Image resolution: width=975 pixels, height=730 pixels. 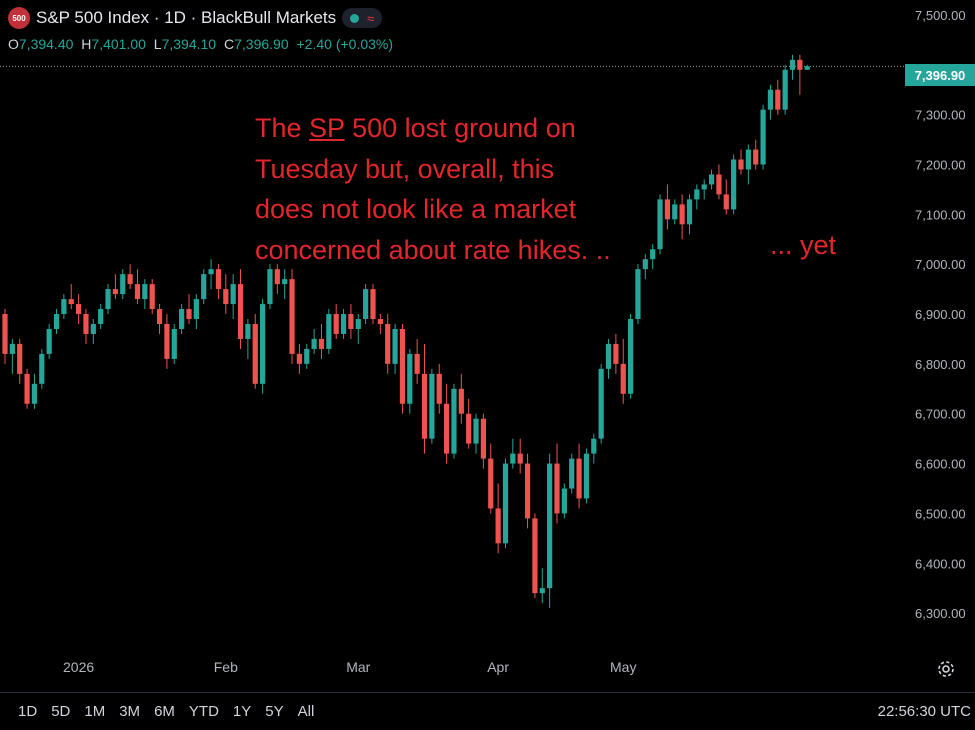 What do you see at coordinates (362, 18) in the screenshot?
I see `status-pill: ≈` at bounding box center [362, 18].